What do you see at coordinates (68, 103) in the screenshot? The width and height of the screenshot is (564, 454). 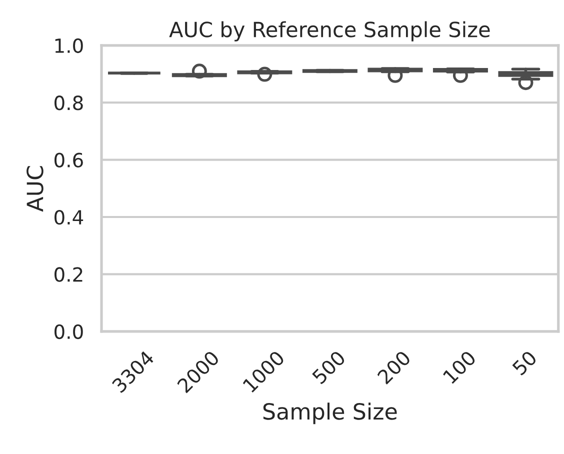 I see `y-tick-label: 0.8` at bounding box center [68, 103].